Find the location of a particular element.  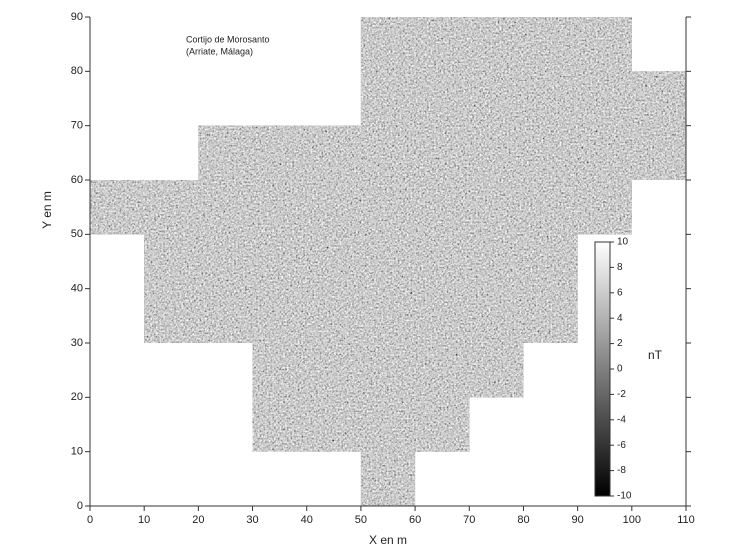

colorbar-tick-label: -8 is located at coordinates (621, 470).